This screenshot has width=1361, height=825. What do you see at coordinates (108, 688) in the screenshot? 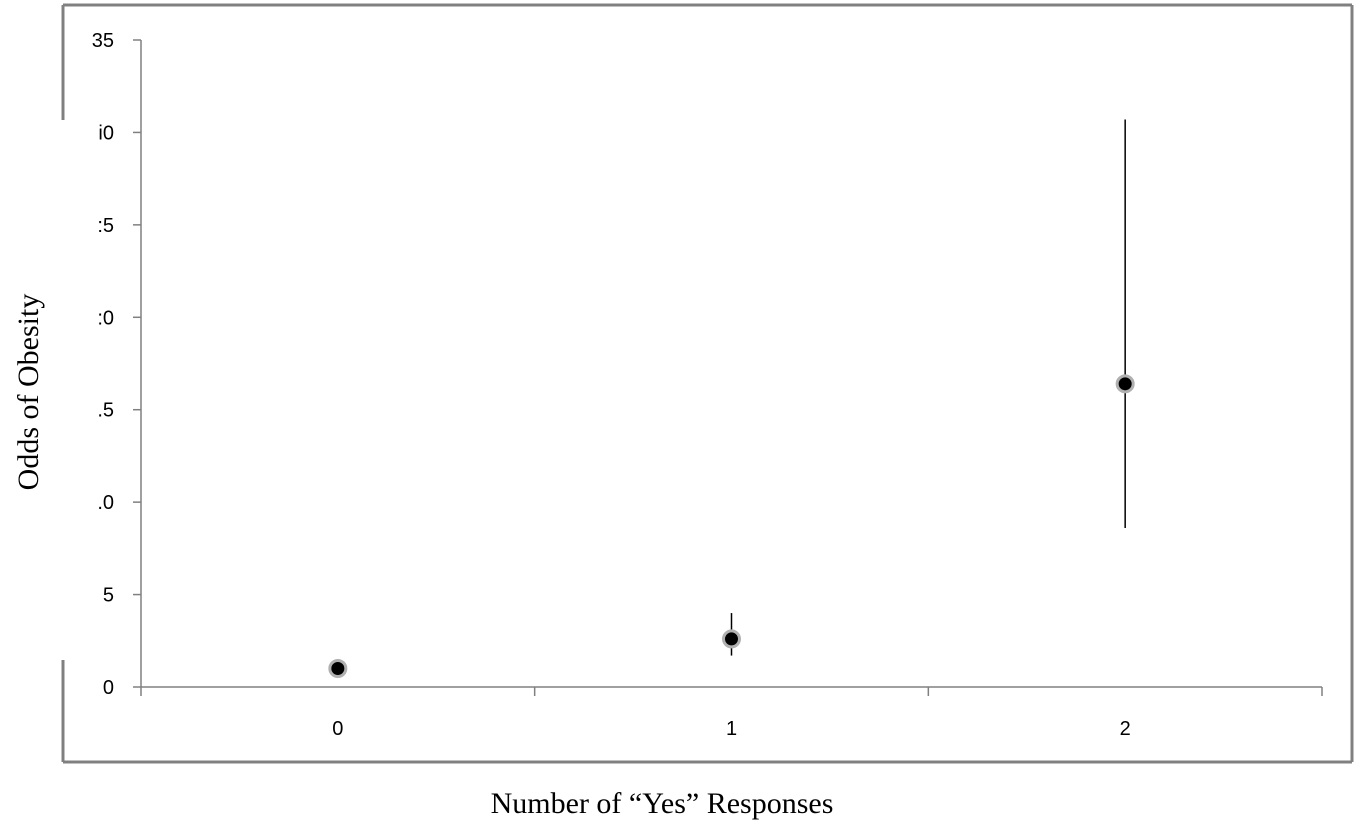
I see `y-tick-label: 0` at bounding box center [108, 688].